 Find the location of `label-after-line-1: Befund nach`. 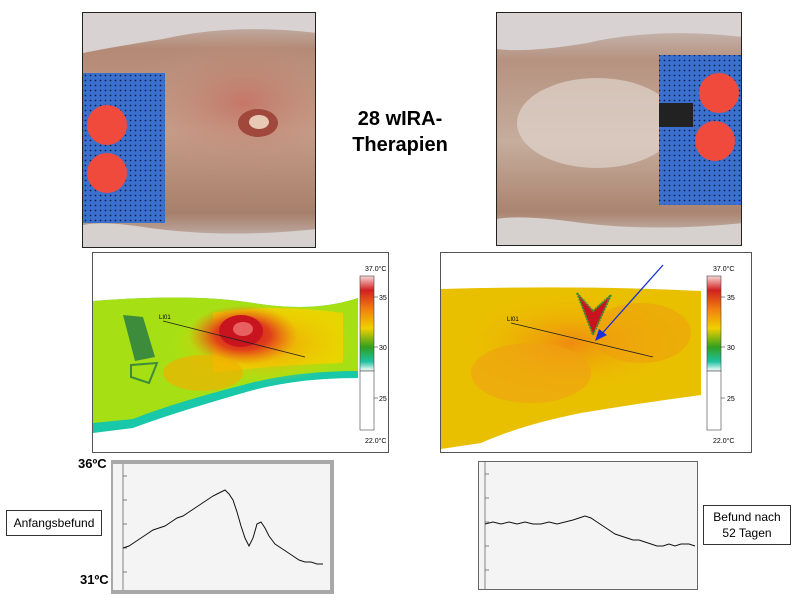

label-after-line-1: Befund nach is located at coordinates (747, 517).